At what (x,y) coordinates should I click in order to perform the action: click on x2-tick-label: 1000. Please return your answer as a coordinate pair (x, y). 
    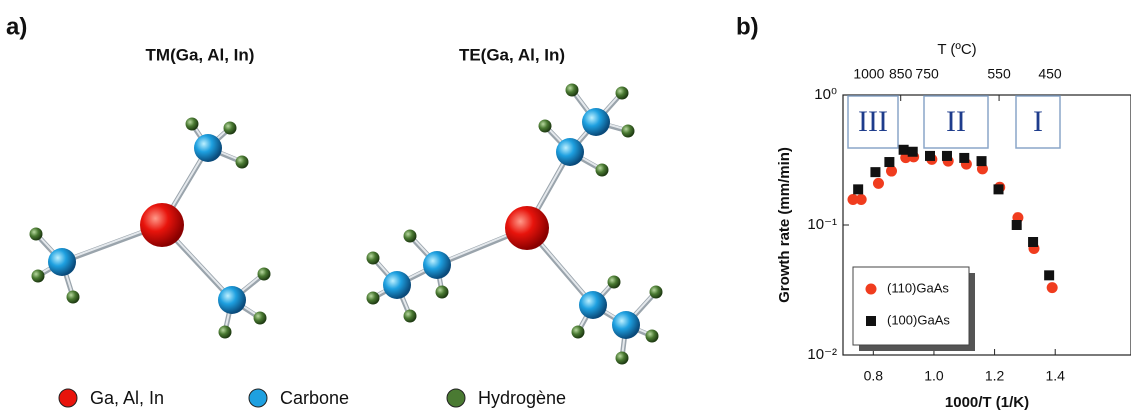
    Looking at the image, I should click on (868, 74).